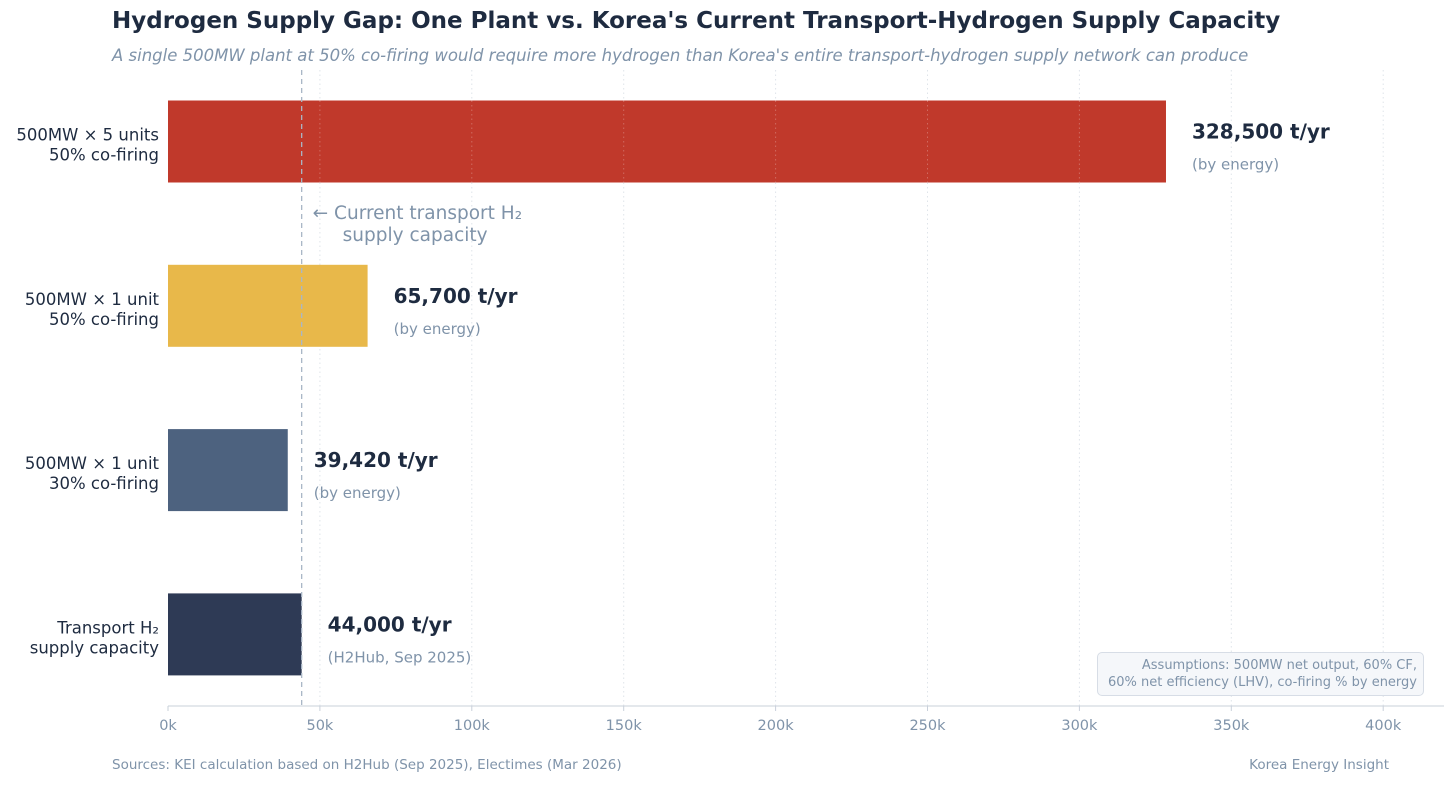 This screenshot has height=785, width=1456. I want to click on brand-label: Korea Energy Insight, so click(1319, 765).